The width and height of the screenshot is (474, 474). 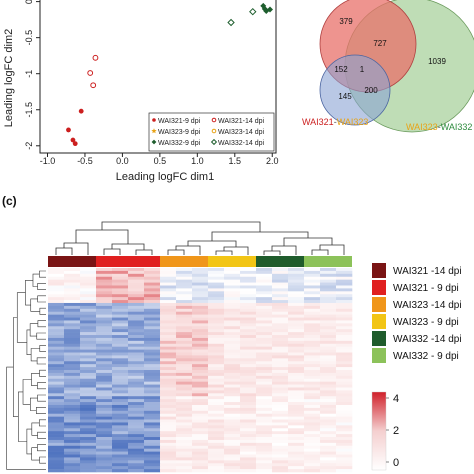 I want to click on mds-legend-marker, so click(x=154, y=120).